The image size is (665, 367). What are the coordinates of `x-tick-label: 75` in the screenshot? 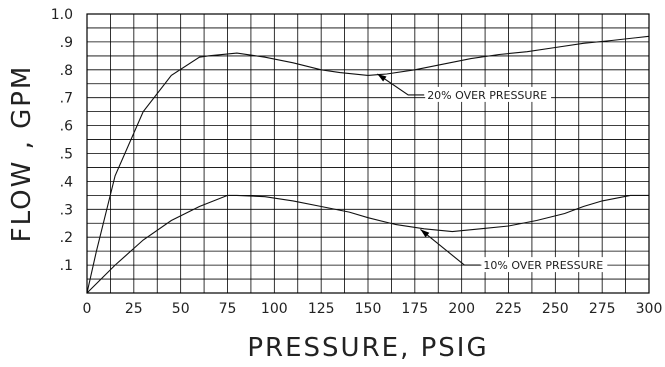 It's located at (228, 309).